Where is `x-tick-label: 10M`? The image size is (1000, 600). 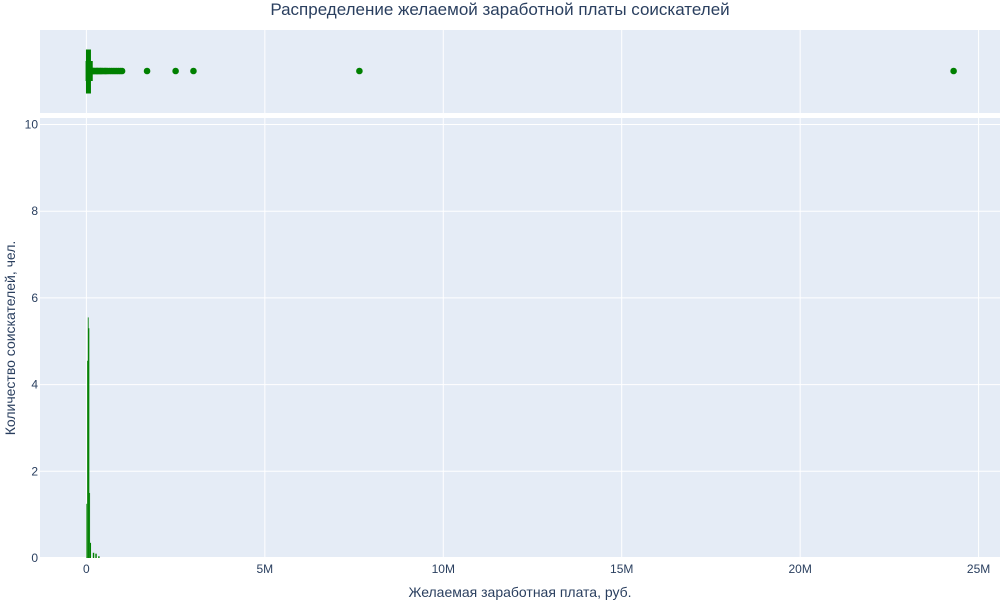 x-tick-label: 10M is located at coordinates (443, 569).